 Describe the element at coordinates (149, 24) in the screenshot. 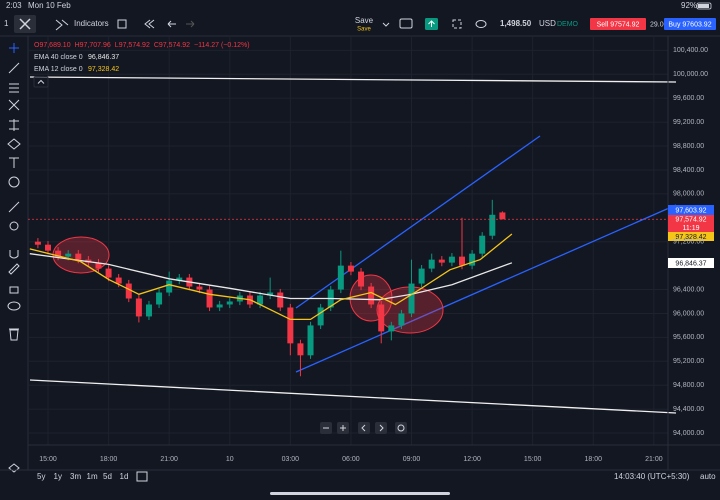

I see `replay-button` at that location.